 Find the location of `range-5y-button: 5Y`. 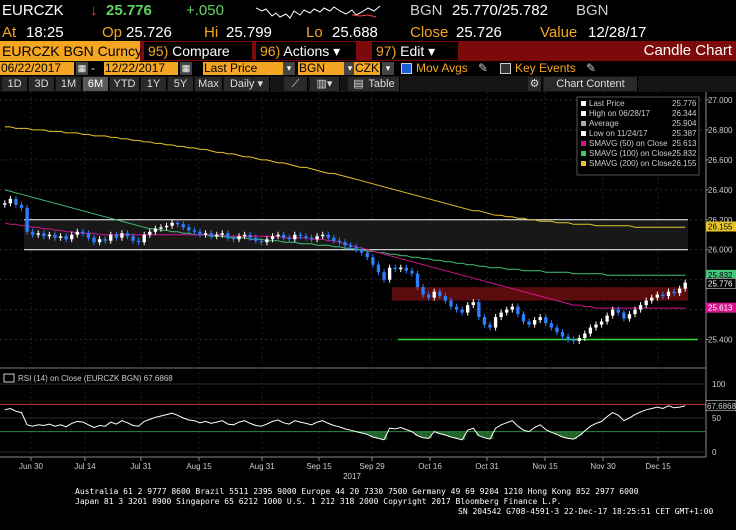

range-5y-button: 5Y is located at coordinates (181, 84).